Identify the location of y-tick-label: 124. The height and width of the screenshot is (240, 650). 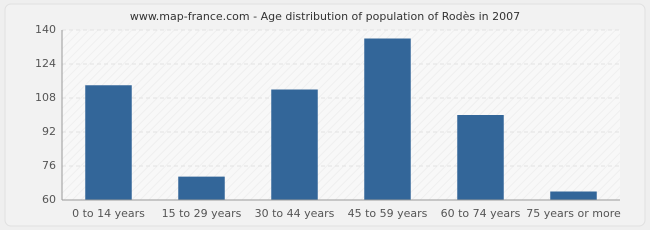
(45, 63).